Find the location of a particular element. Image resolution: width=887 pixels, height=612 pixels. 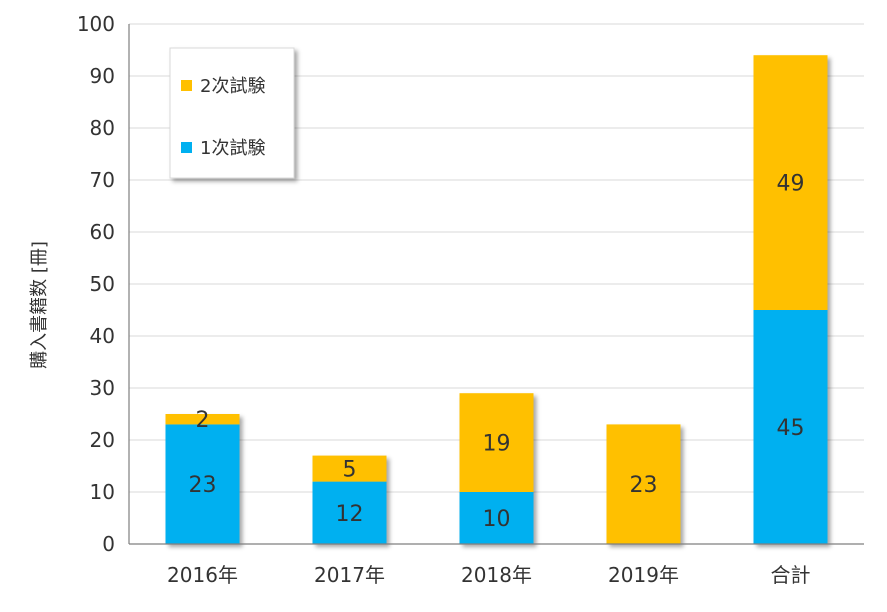

data-label: 12 is located at coordinates (350, 514).